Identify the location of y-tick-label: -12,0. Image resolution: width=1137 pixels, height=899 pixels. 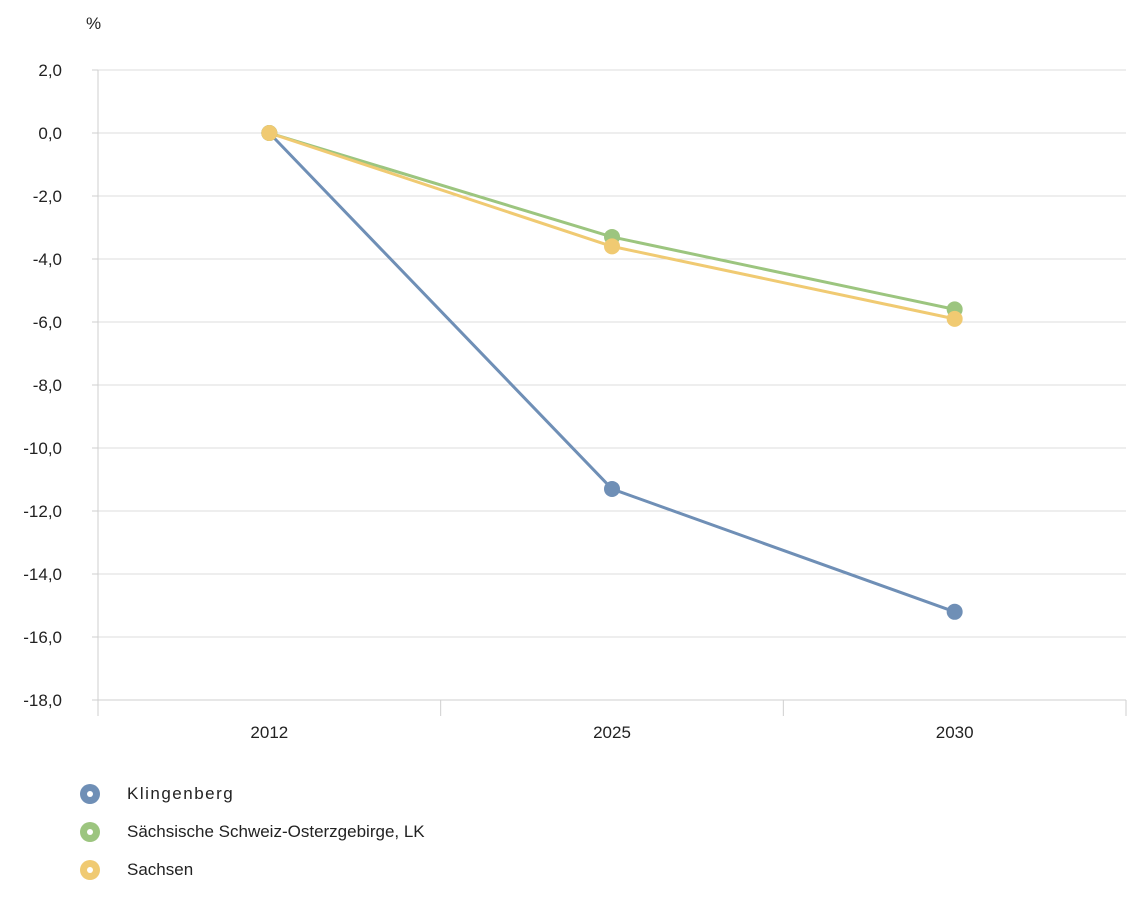
(42, 511).